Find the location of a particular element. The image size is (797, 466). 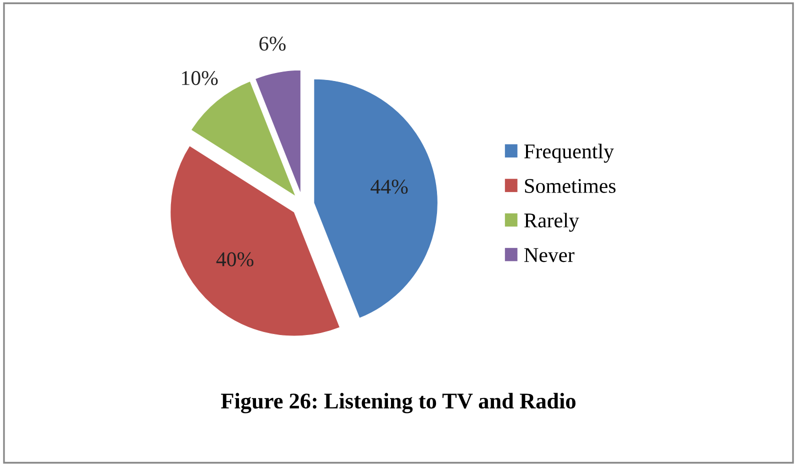

legend-label: Frequently is located at coordinates (569, 153).